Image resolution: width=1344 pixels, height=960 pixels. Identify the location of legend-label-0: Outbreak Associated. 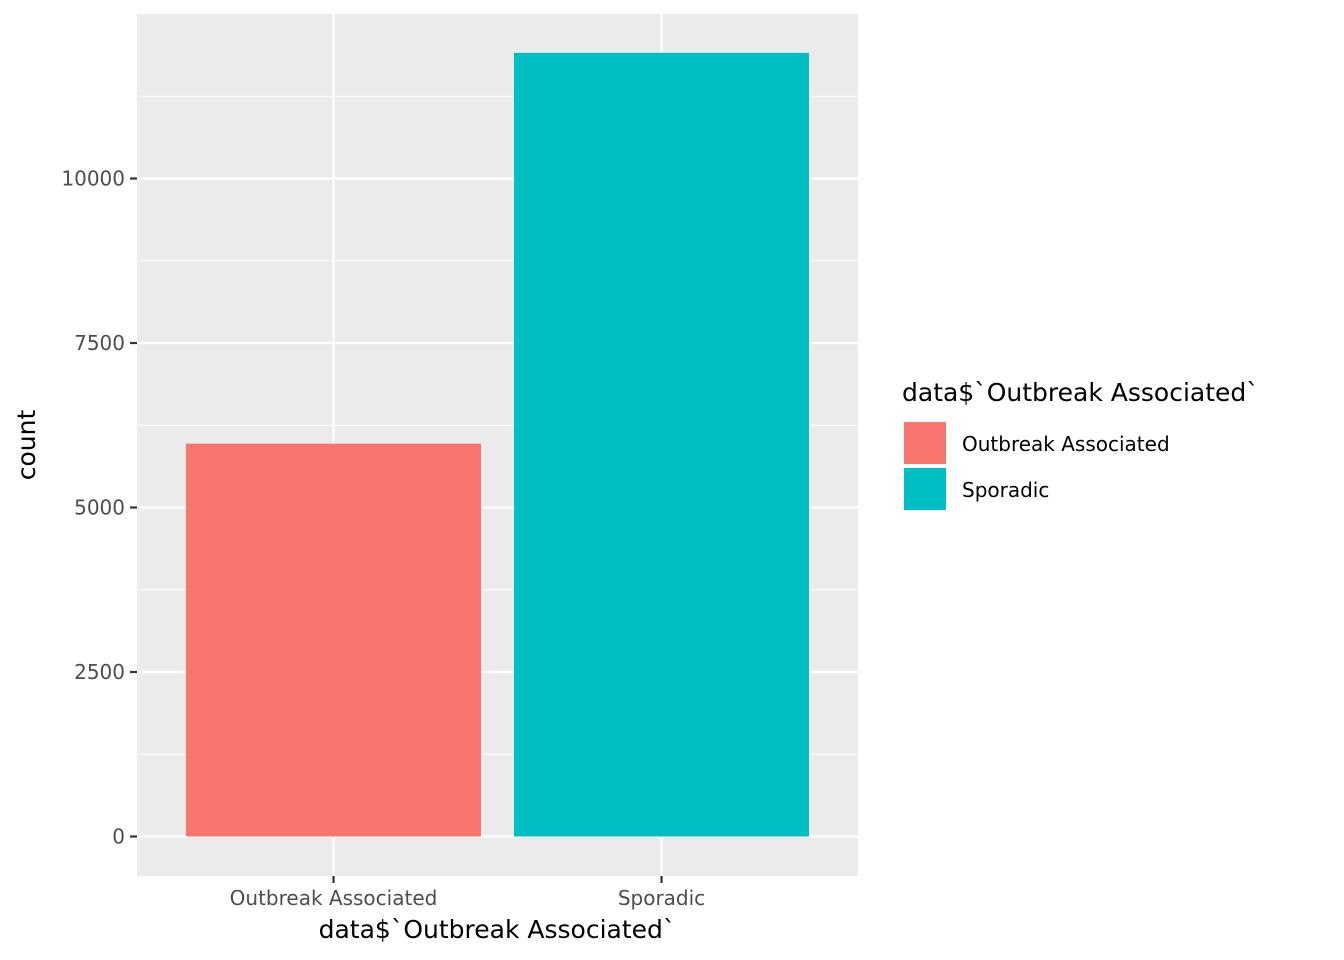
(1066, 444).